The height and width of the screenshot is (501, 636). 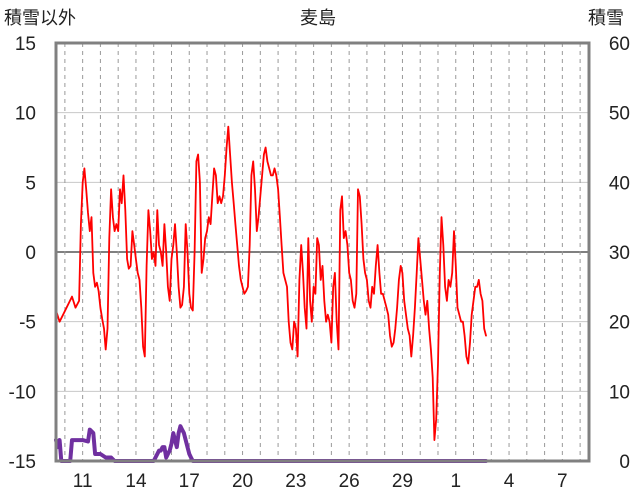 I want to click on right-tick-label: 40, so click(x=619, y=183).